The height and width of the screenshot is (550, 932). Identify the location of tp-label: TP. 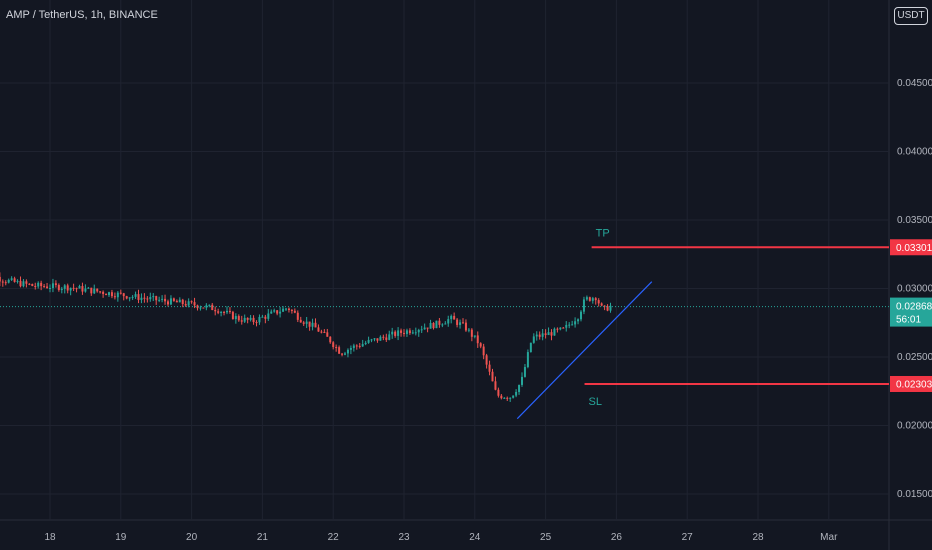
(603, 233).